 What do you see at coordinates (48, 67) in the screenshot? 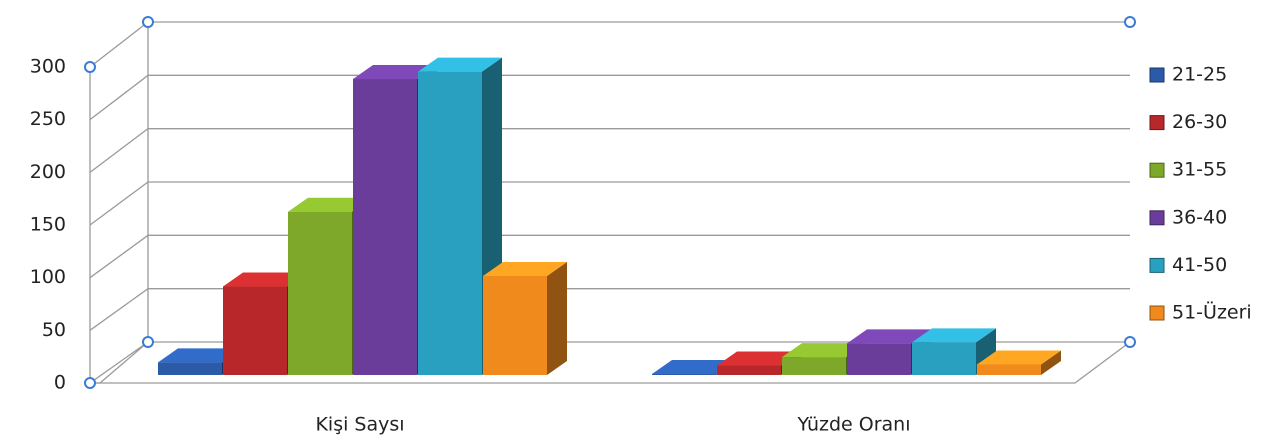
I see `y-tick-label: 300` at bounding box center [48, 67].